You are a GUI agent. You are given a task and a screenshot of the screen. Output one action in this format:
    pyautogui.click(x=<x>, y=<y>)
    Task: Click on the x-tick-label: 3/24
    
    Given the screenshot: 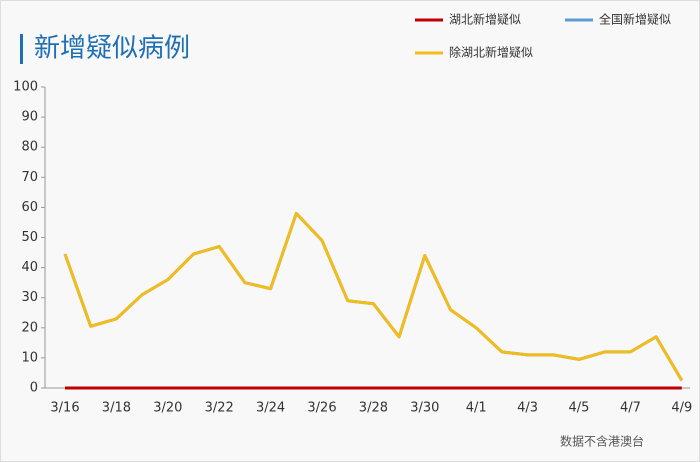 What is the action you would take?
    pyautogui.click(x=270, y=408)
    